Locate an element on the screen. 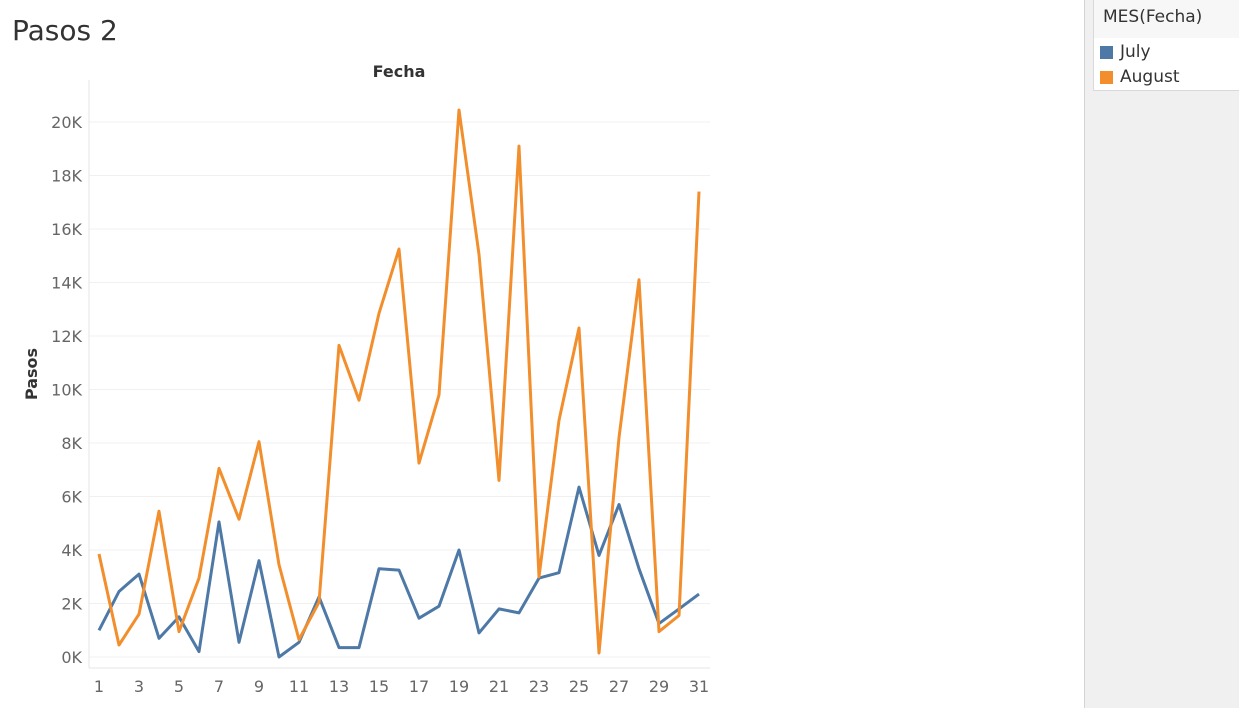 The height and width of the screenshot is (708, 1239). x-tick-label: 11 is located at coordinates (299, 686).